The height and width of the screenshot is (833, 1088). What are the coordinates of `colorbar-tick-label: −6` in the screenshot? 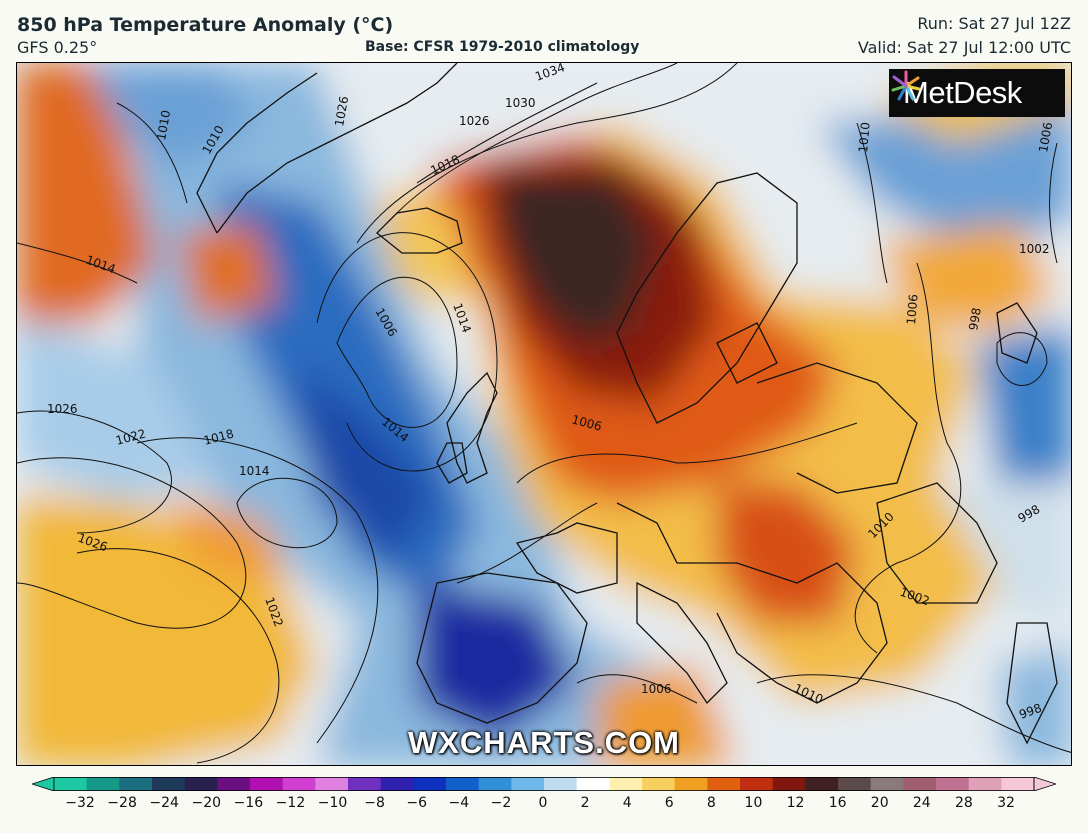 It's located at (416, 803).